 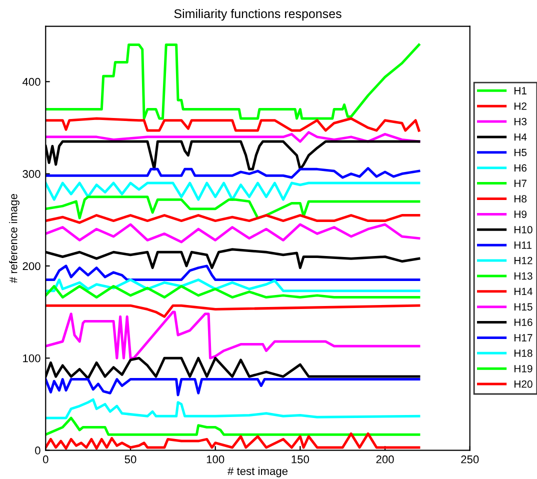 I want to click on y-tick-label: 100, so click(x=31, y=358).